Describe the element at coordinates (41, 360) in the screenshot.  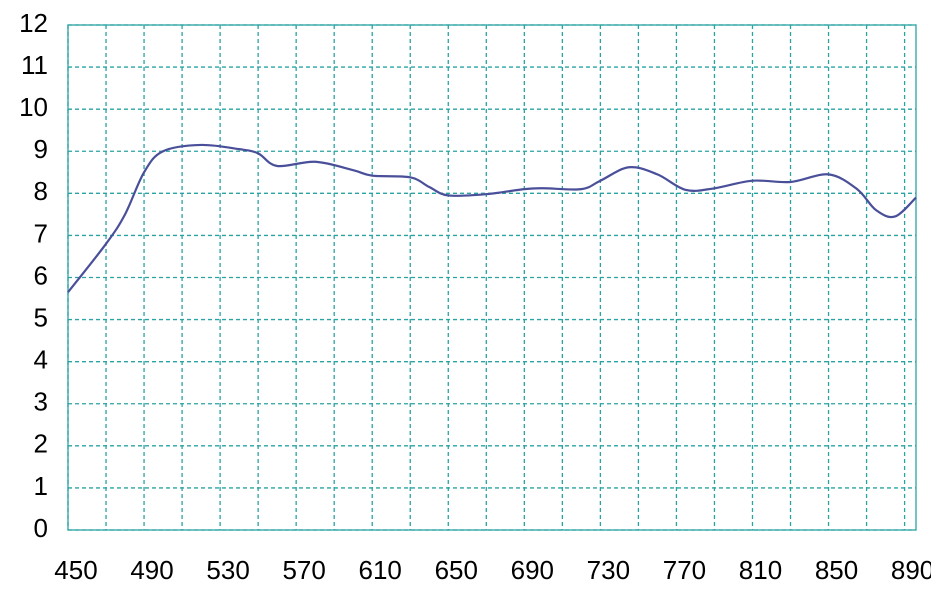
I see `y-tick-label: 4` at that location.